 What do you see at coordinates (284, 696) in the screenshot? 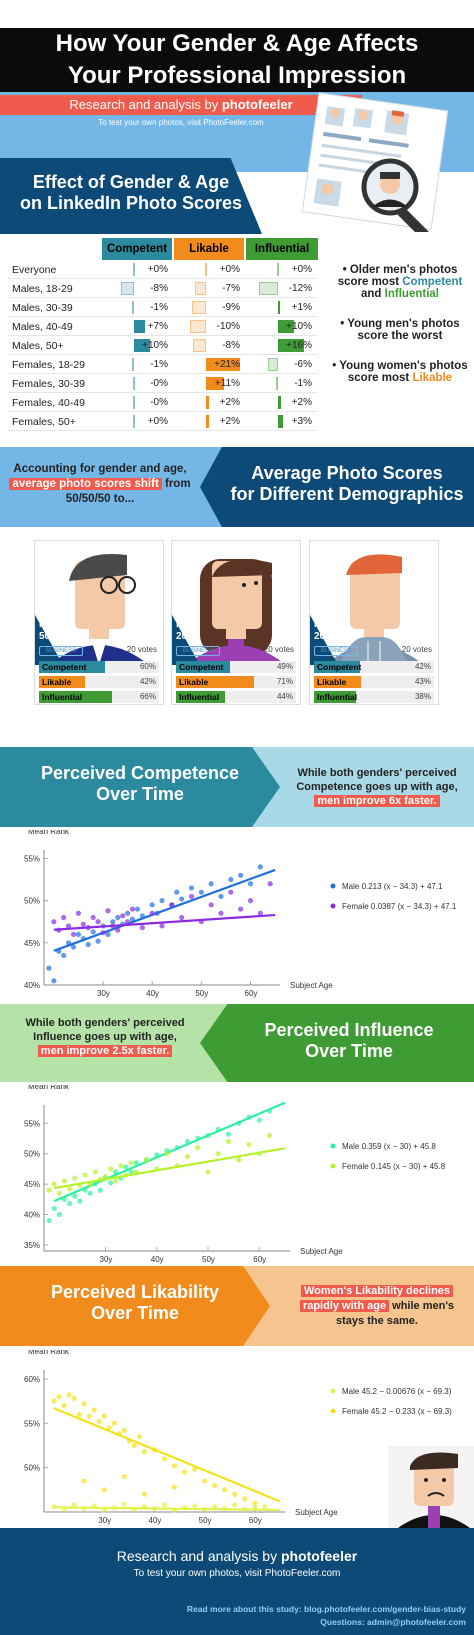
I see `score-value: 44%` at bounding box center [284, 696].